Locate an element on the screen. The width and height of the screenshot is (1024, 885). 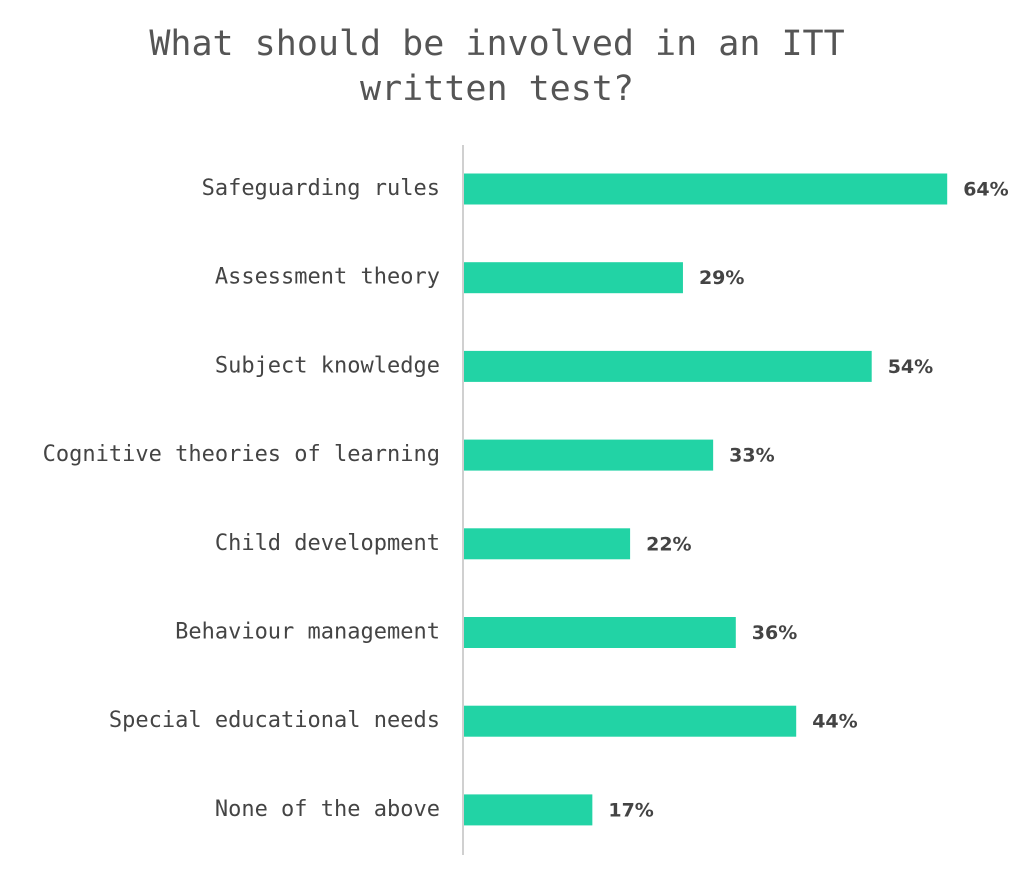
value-label: 44% is located at coordinates (834, 722).